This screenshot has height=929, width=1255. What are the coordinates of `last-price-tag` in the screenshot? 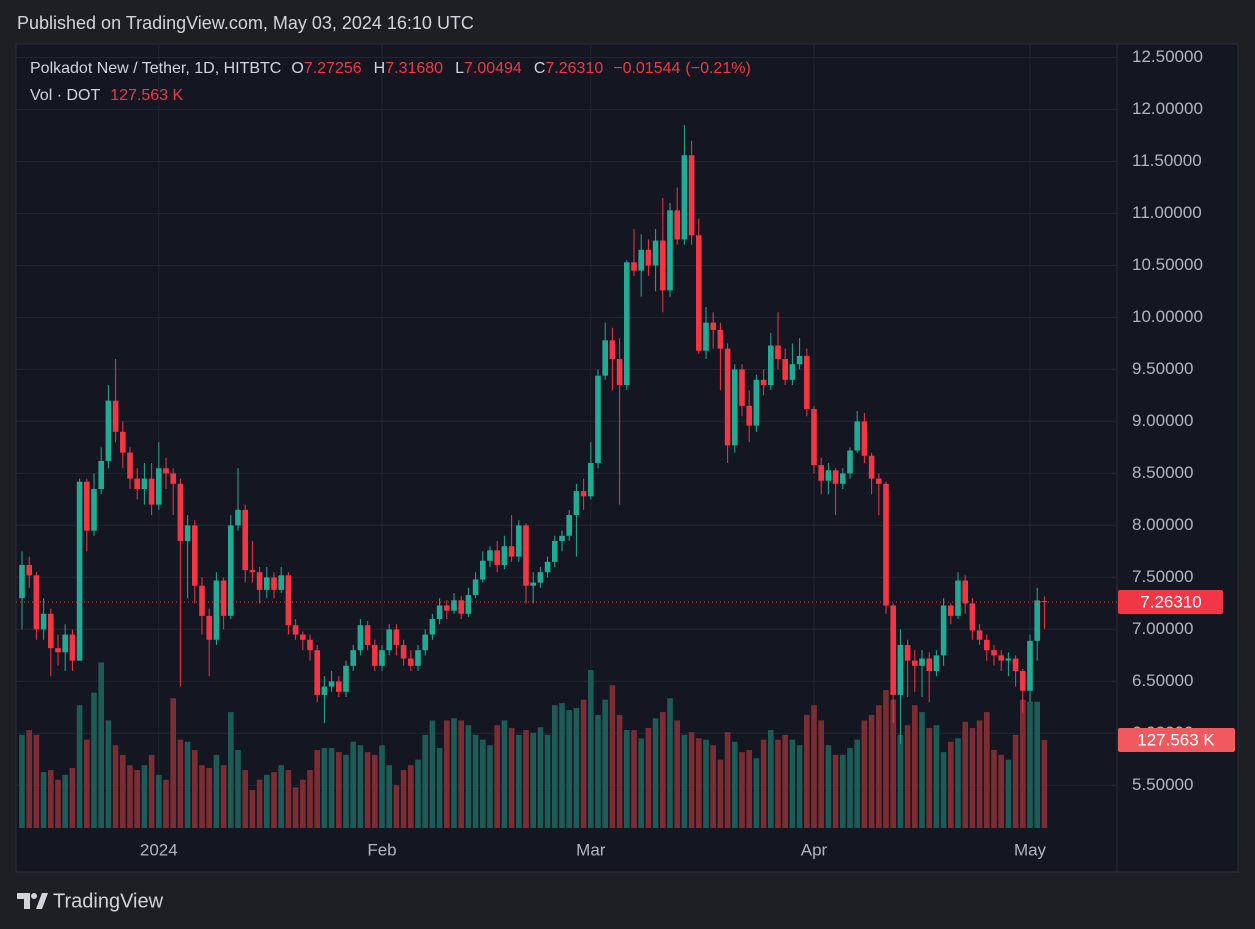 It's located at (1170, 602).